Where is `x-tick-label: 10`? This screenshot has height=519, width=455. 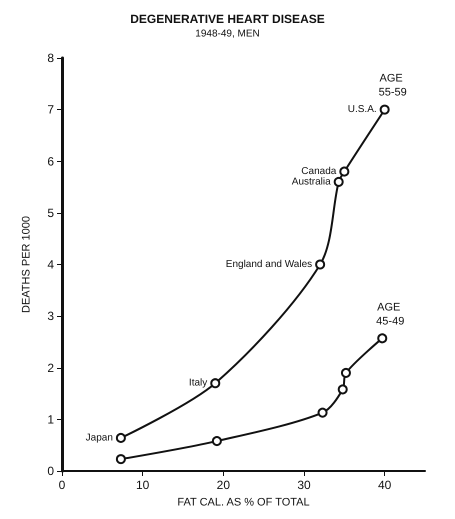 x-tick-label: 10 is located at coordinates (143, 485).